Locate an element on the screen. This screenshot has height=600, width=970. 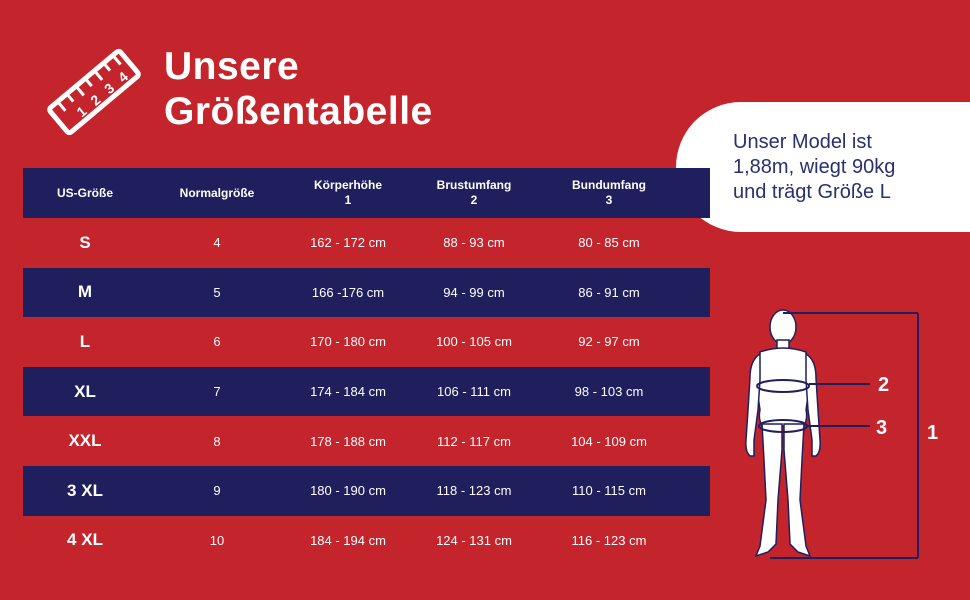
cell-waist: 92 - 97 cm is located at coordinates (609, 342).